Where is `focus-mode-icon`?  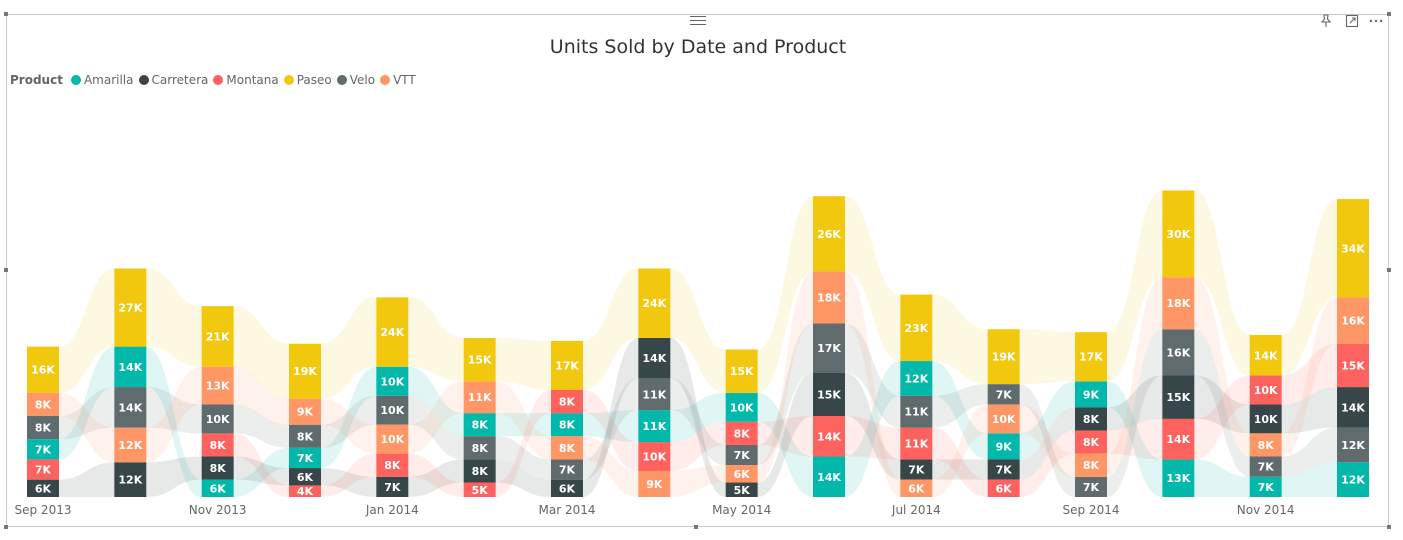 focus-mode-icon is located at coordinates (1352, 23).